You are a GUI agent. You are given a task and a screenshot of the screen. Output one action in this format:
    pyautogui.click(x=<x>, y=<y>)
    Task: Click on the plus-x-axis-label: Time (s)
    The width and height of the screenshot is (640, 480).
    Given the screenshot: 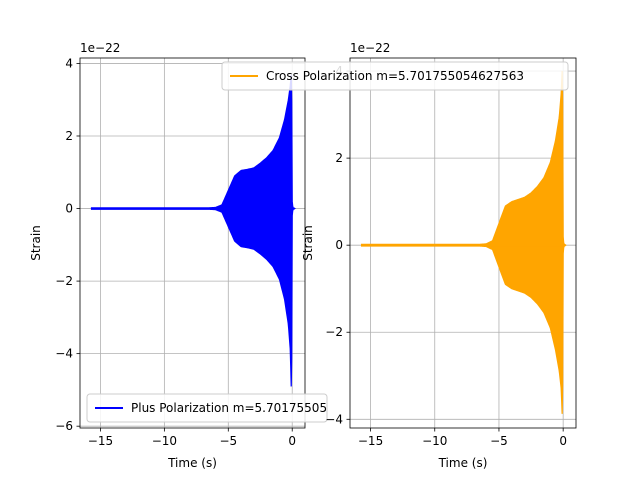 What is the action you would take?
    pyautogui.click(x=192, y=463)
    